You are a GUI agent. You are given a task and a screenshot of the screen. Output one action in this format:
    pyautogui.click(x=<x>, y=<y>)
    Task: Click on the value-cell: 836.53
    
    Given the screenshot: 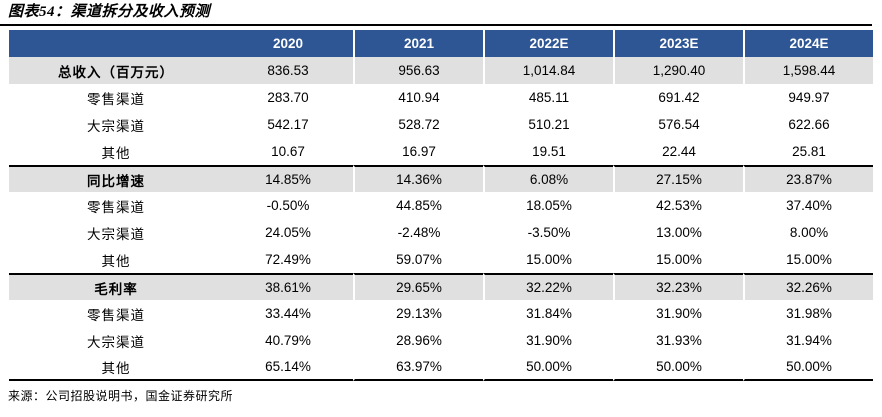 What is the action you would take?
    pyautogui.click(x=288, y=70)
    